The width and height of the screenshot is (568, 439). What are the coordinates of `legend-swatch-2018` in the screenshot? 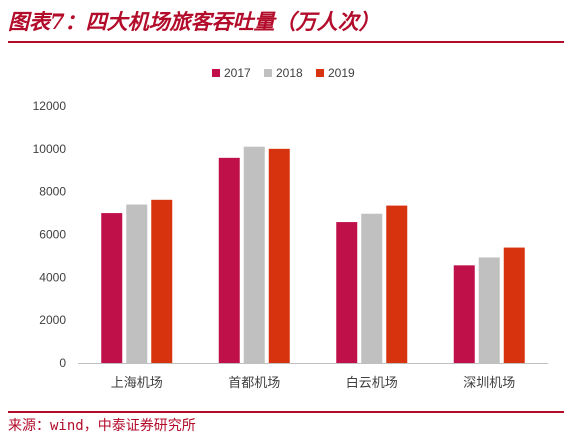 It's located at (268, 73).